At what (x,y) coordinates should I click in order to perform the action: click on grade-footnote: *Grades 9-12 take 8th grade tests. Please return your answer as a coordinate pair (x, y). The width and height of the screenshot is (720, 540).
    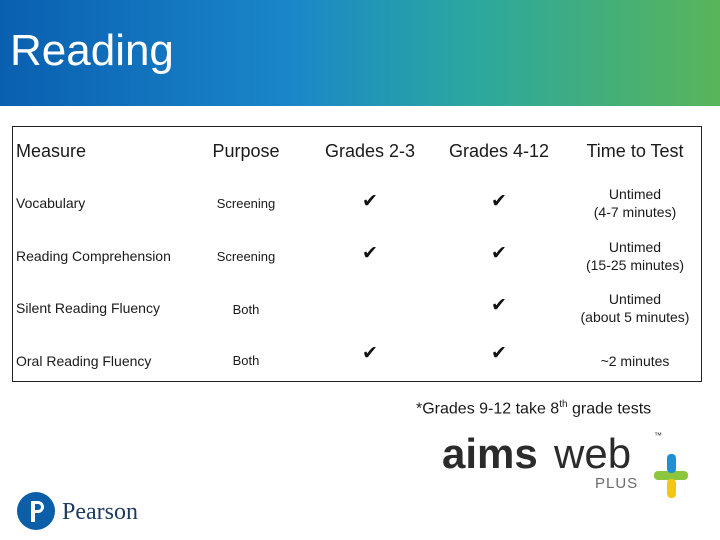
    Looking at the image, I should click on (533, 408).